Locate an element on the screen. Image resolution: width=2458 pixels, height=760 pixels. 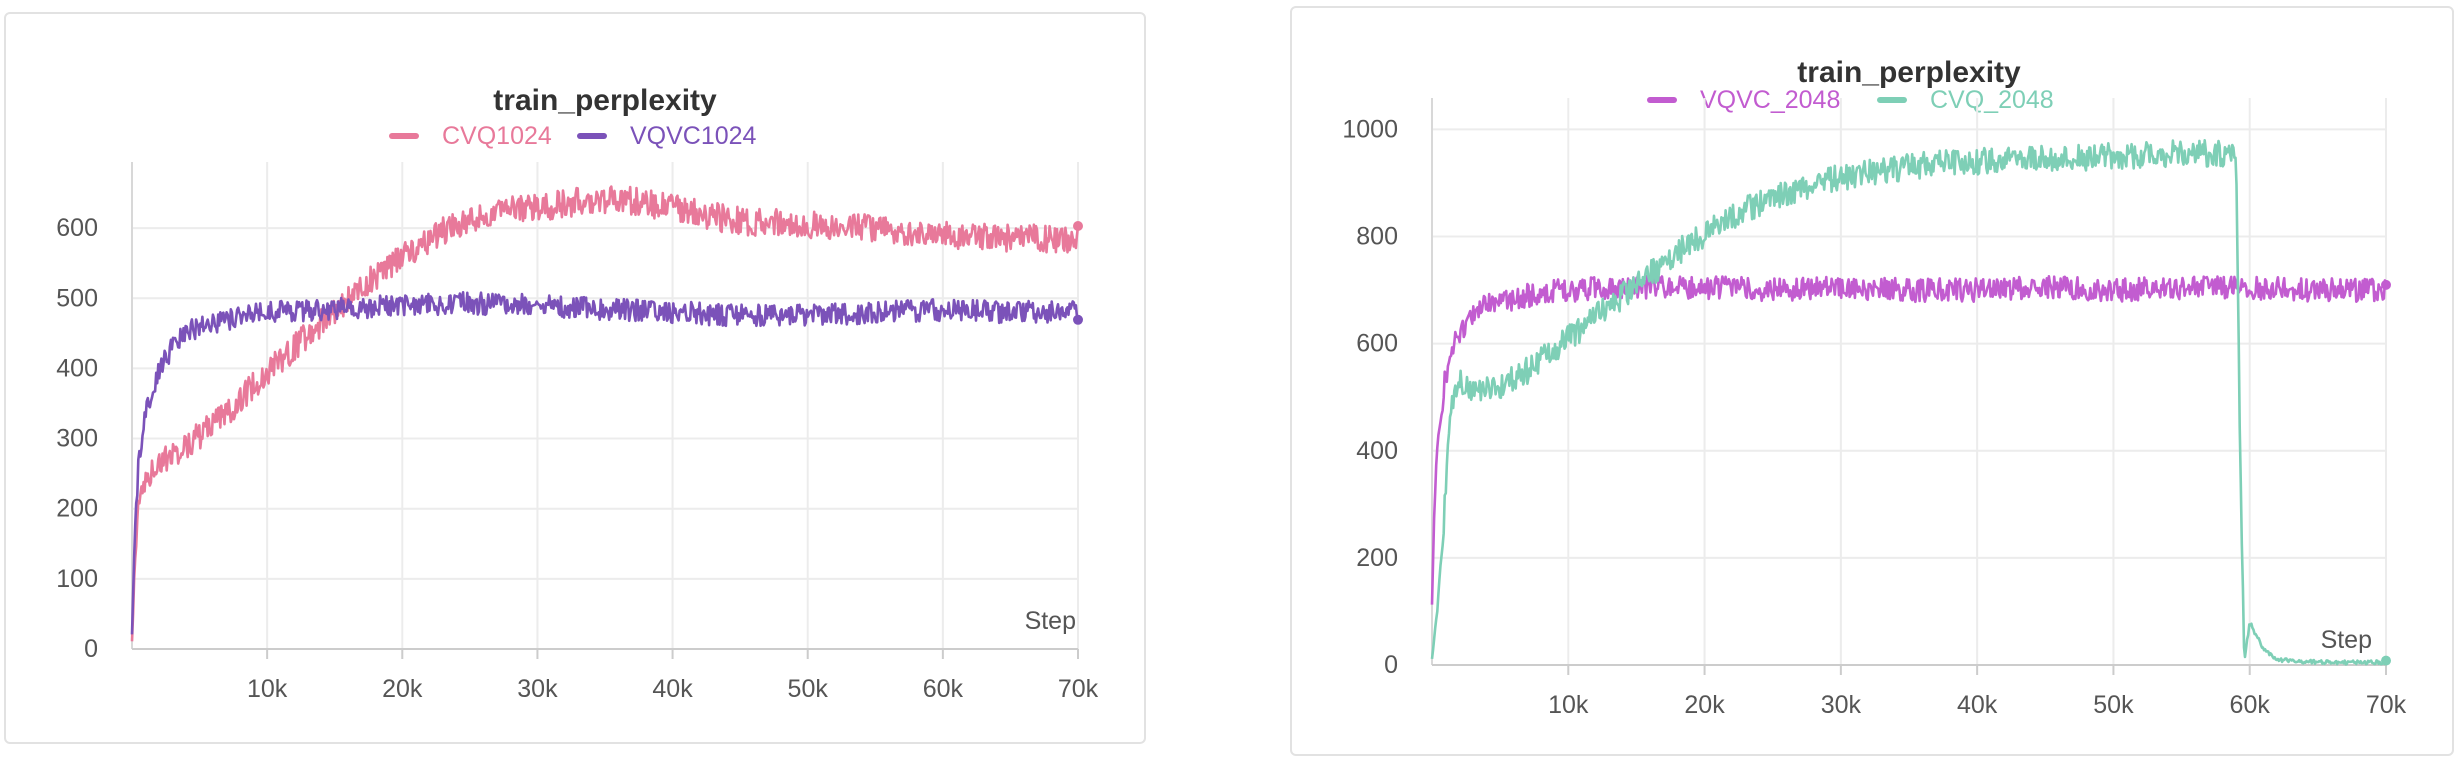
legend-label: VQVC1024 is located at coordinates (693, 136).